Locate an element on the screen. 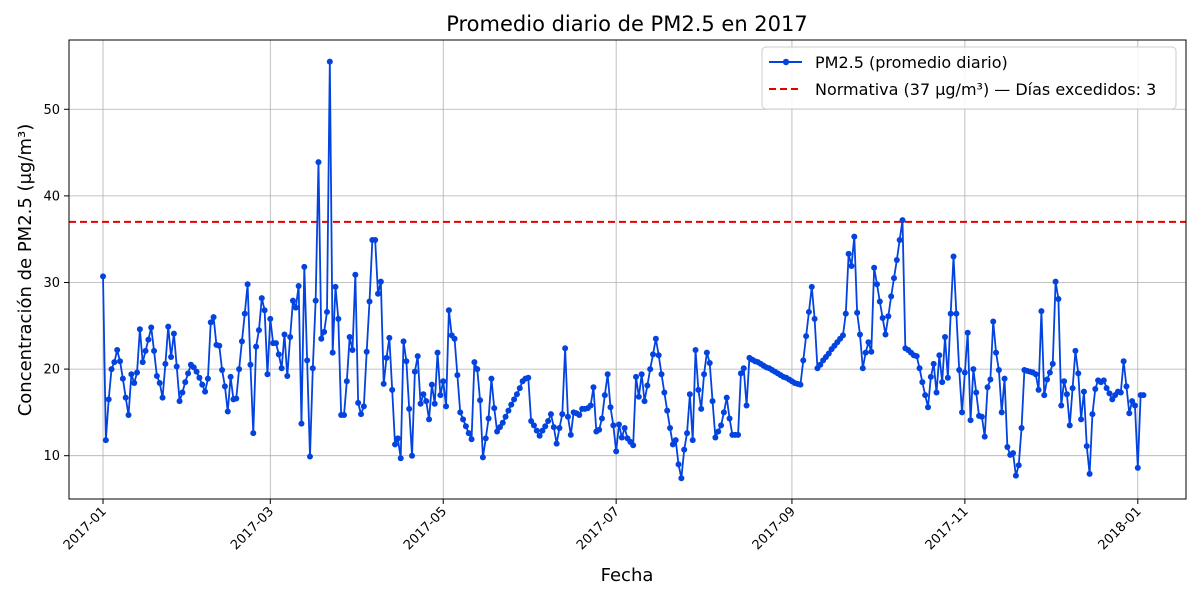 The image size is (1200, 600). y-axis-label: Concentración de PM2.5 (μg/m³) is located at coordinates (25, 270).